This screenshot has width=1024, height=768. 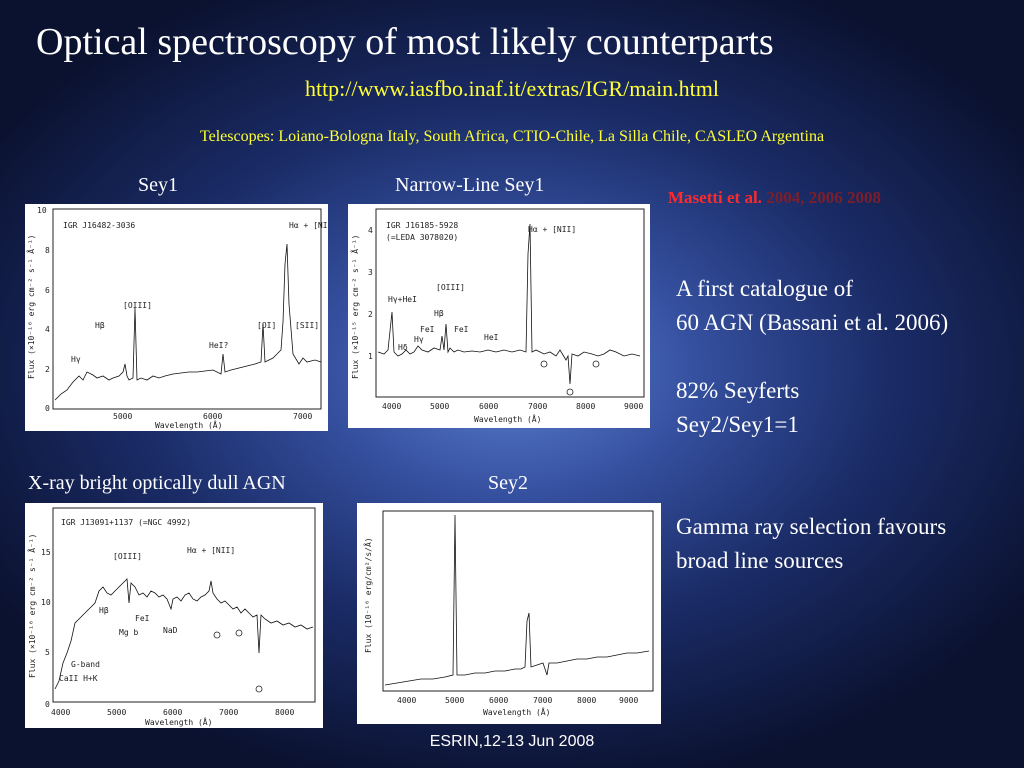 What do you see at coordinates (99, 225) in the screenshot?
I see `source-label: IGR J16482-3036` at bounding box center [99, 225].